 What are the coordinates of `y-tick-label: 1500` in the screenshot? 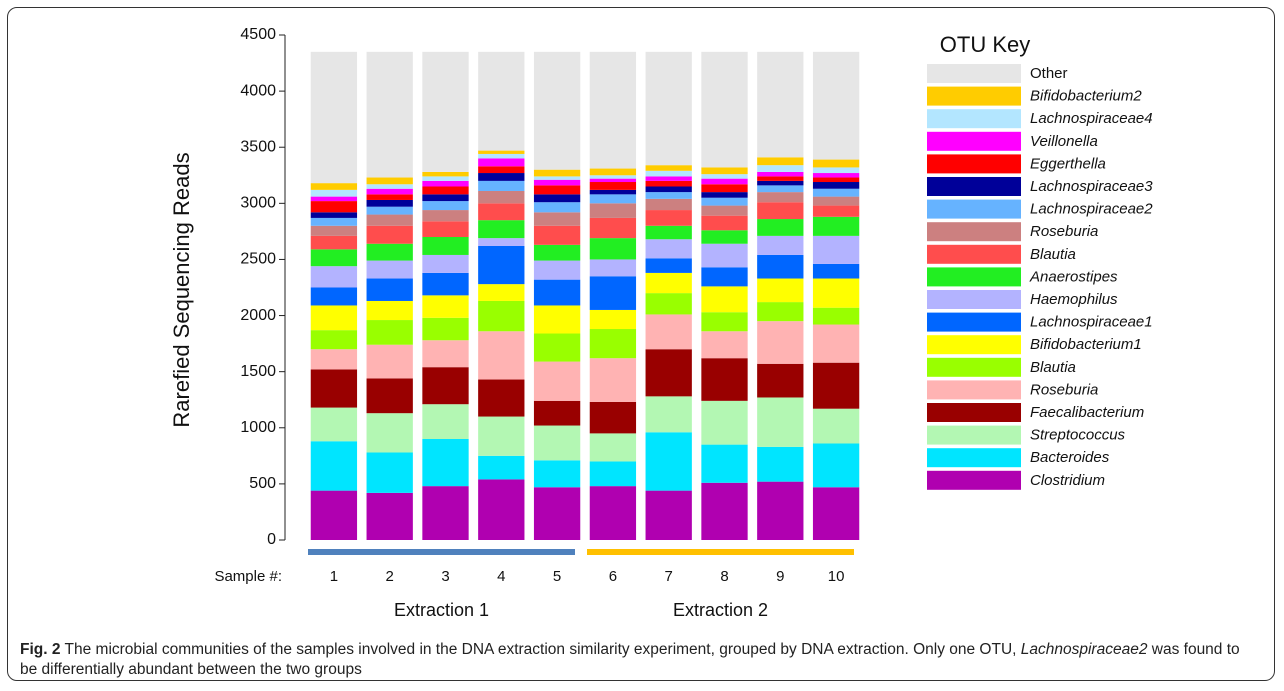 It's located at (258, 371).